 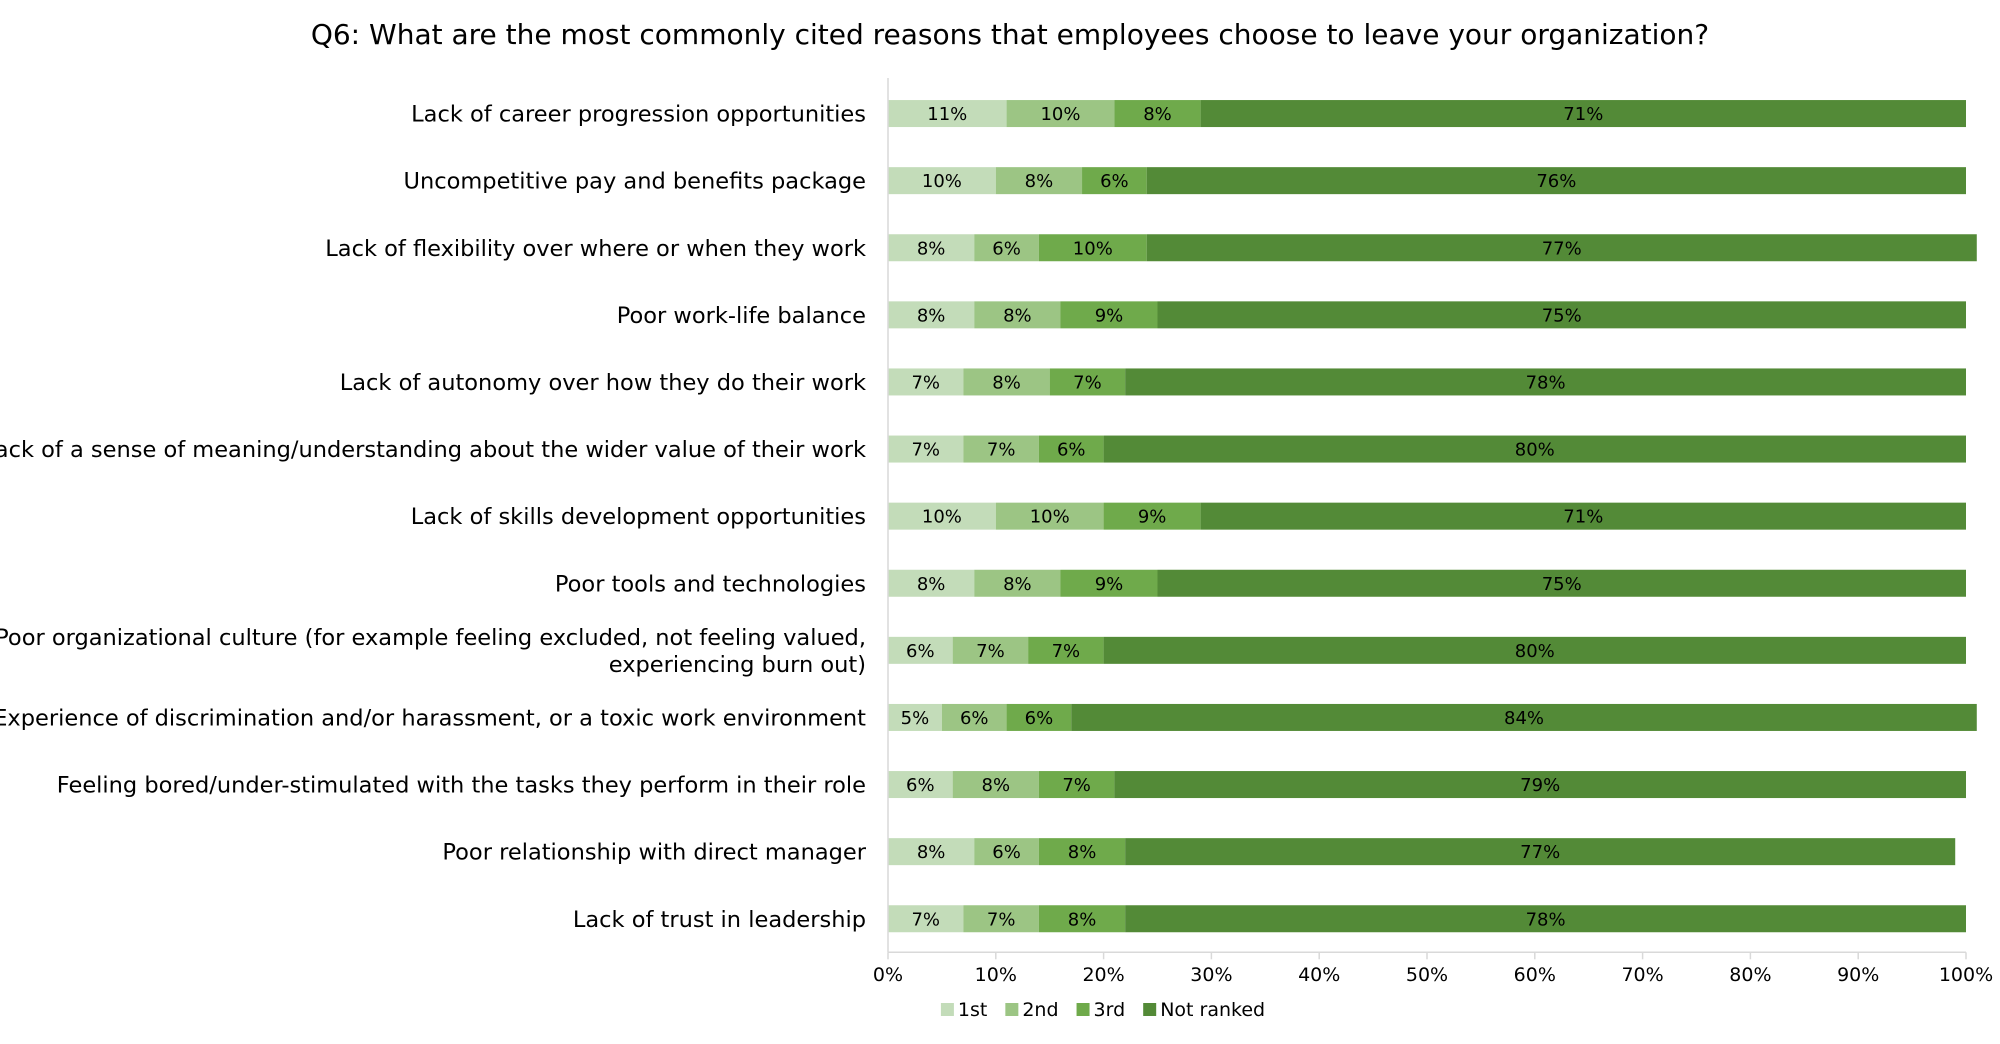 I want to click on category-label: Lack of trust in leadership, so click(x=719, y=920).